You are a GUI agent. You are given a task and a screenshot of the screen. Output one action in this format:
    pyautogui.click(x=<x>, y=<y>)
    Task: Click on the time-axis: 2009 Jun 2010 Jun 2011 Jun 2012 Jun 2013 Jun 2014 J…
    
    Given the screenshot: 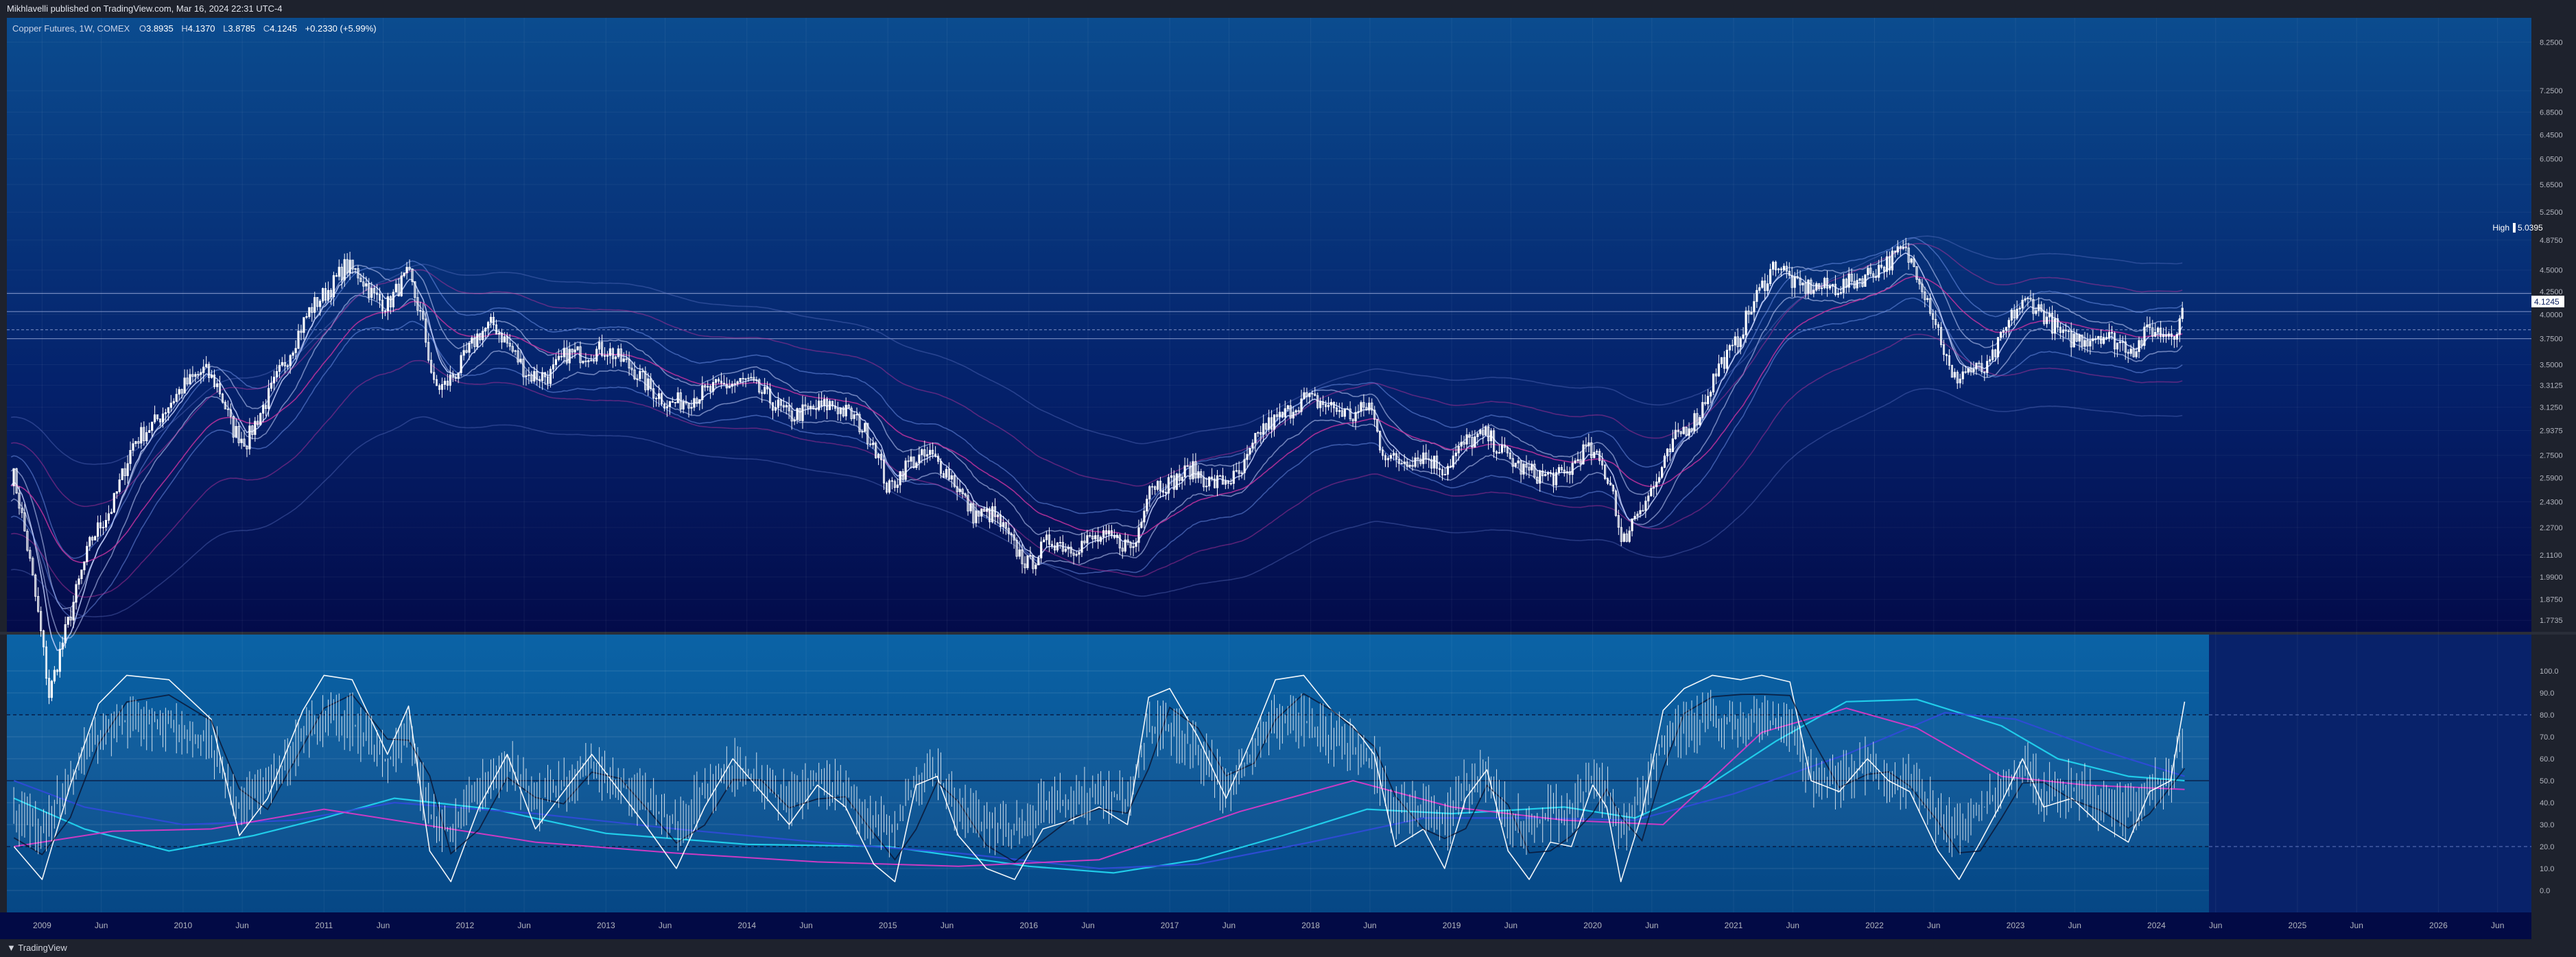 What is the action you would take?
    pyautogui.click(x=1268, y=925)
    